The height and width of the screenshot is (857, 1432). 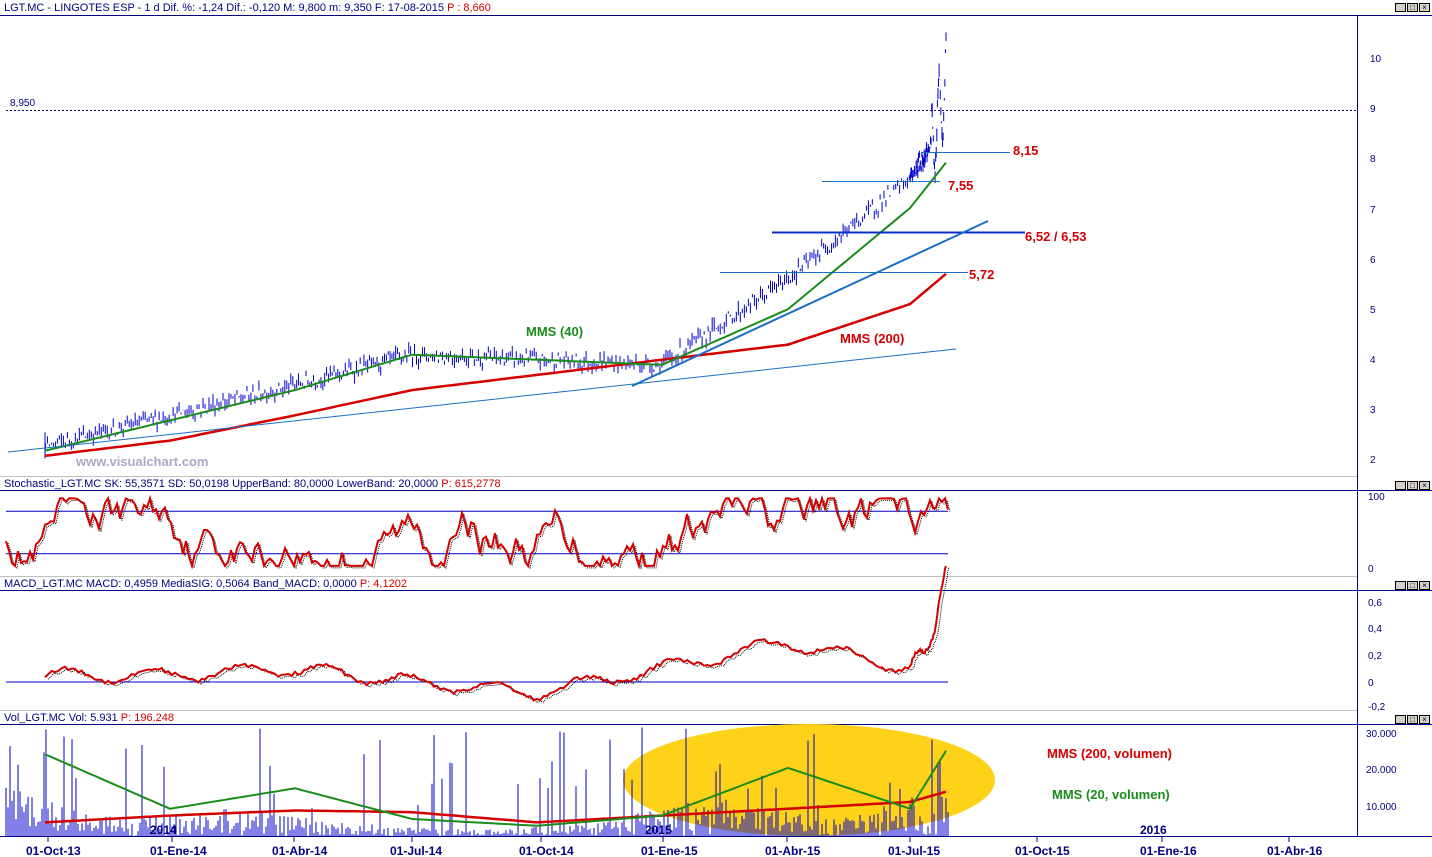 I want to click on x-tick-label: 01-Abr-16, so click(x=1295, y=850).